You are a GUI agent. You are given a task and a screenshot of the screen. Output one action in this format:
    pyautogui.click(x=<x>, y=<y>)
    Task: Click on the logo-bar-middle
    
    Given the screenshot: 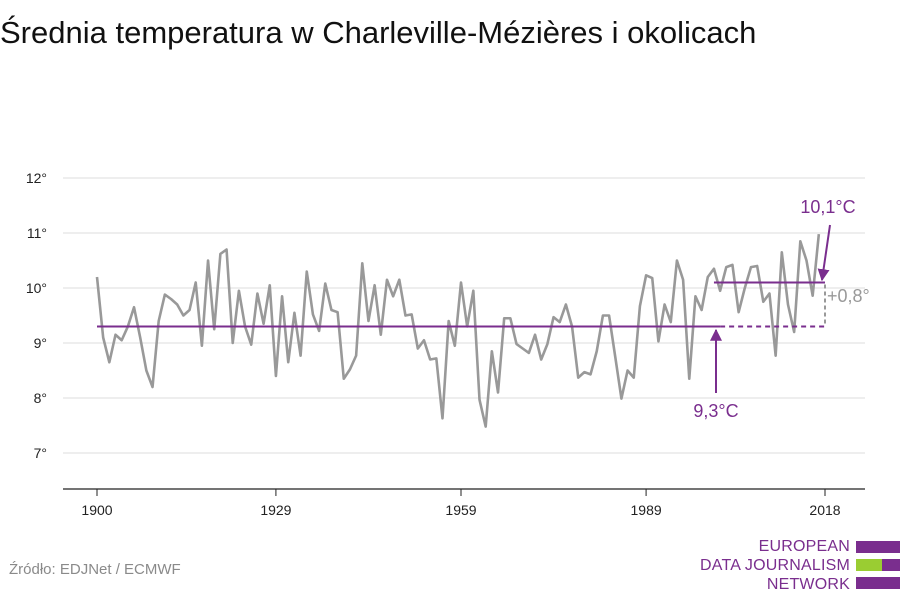 What is the action you would take?
    pyautogui.click(x=878, y=565)
    